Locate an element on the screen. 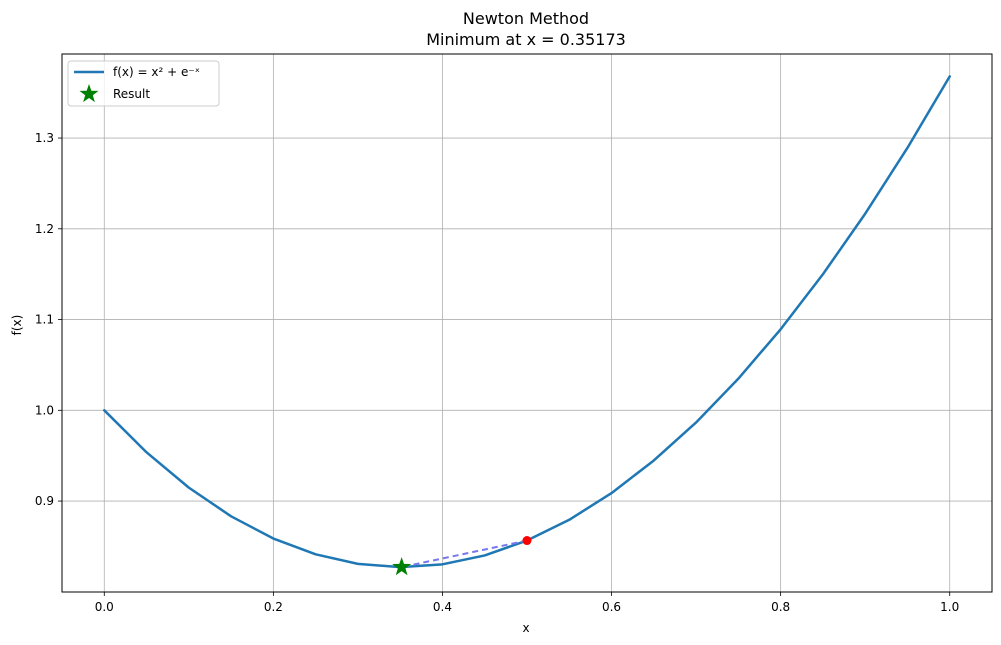  chart-subtitle: Minimum at x = 0.35173 is located at coordinates (526, 39).